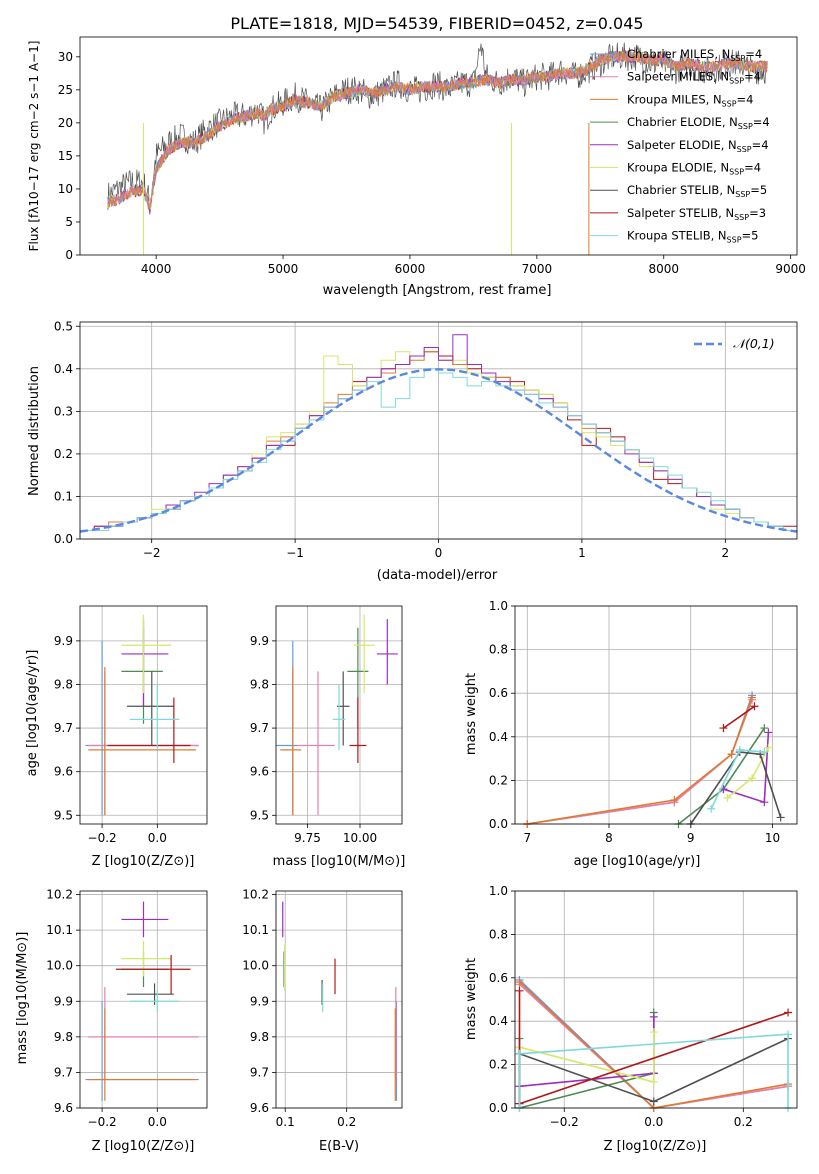 The image size is (819, 1174). What do you see at coordinates (69, 255) in the screenshot?
I see `y-tick-label: 0` at bounding box center [69, 255].